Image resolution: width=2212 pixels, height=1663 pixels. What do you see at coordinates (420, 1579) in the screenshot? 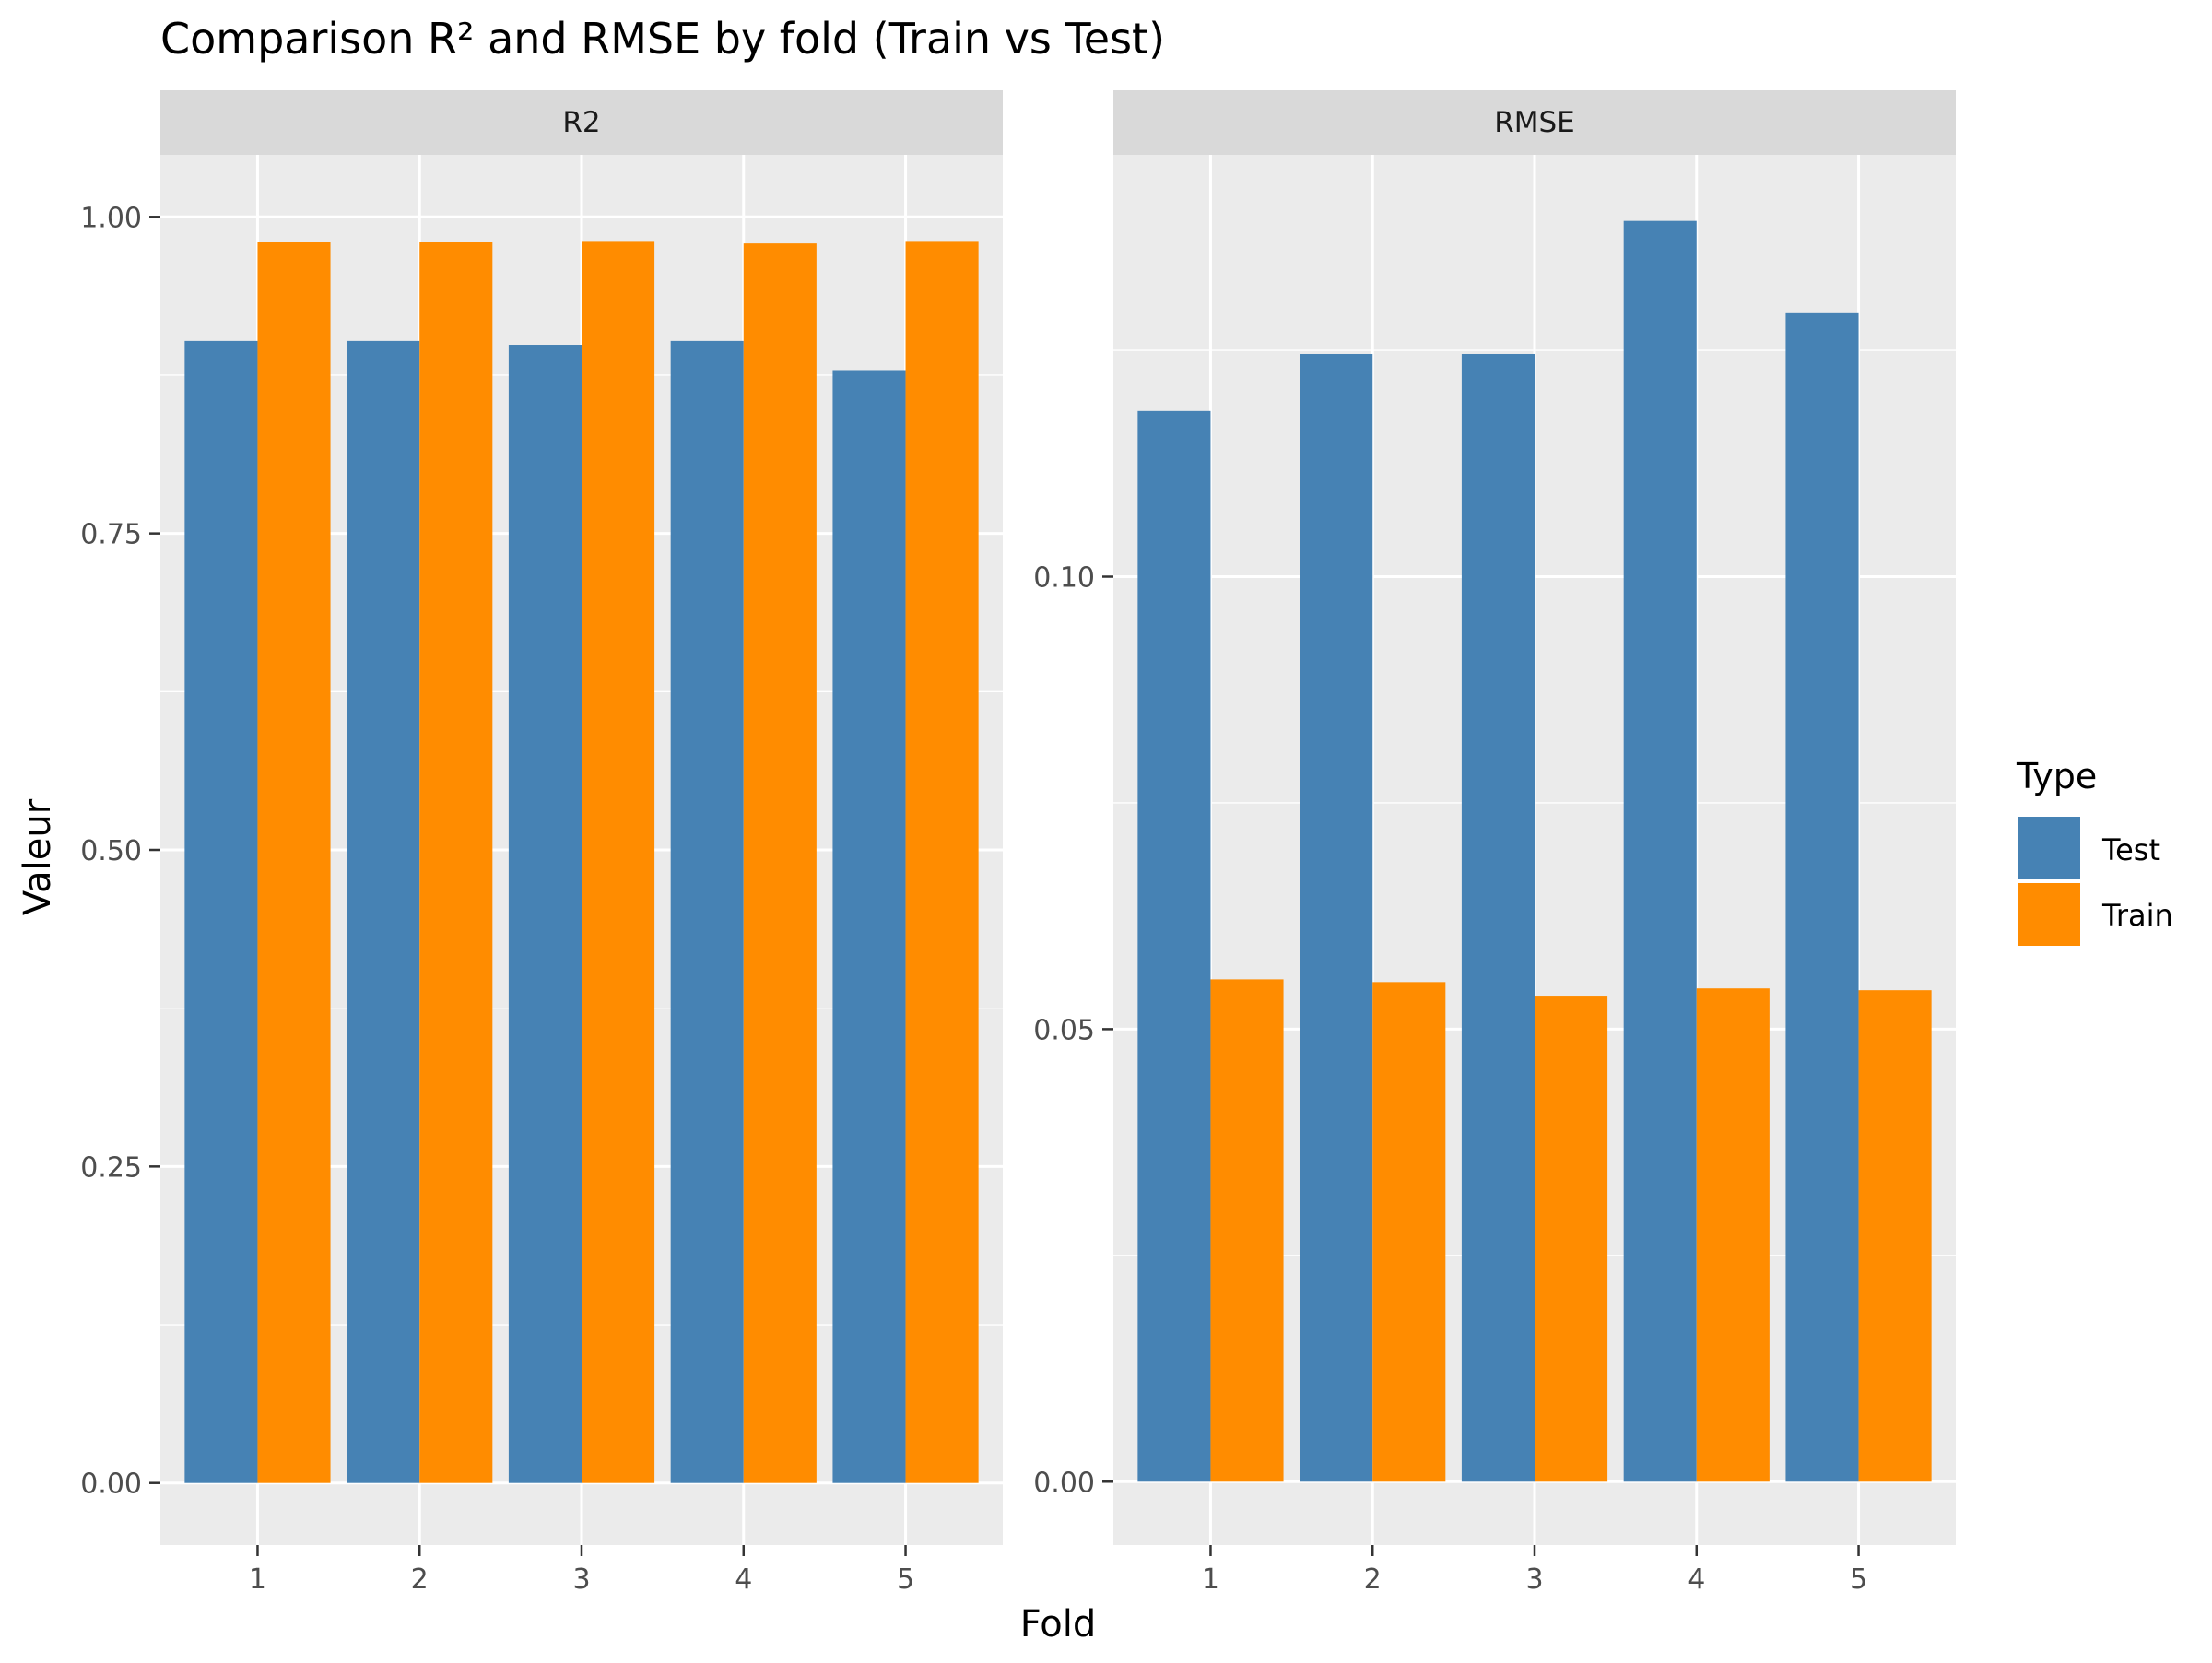
I see `x-tick-label-r2: 2` at bounding box center [420, 1579].